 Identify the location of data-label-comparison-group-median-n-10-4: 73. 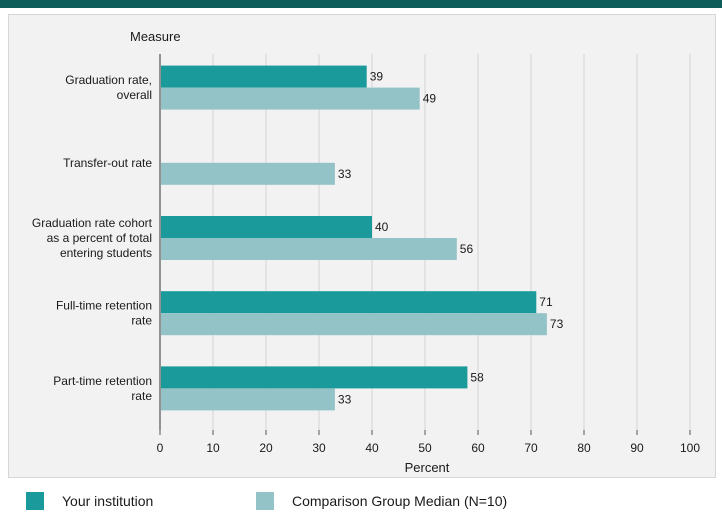
(557, 324).